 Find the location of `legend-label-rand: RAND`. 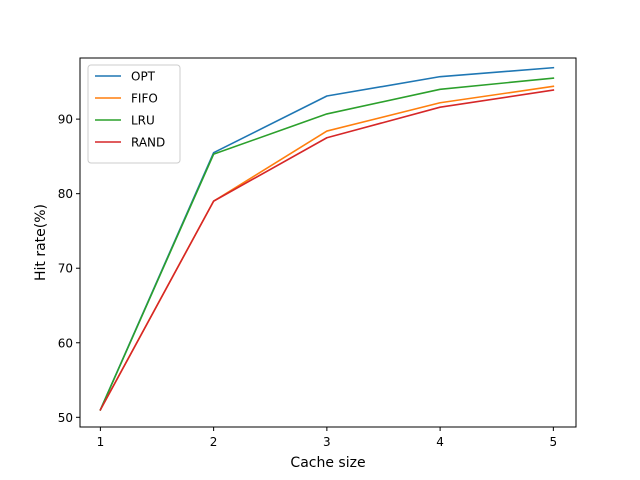

legend-label-rand: RAND is located at coordinates (148, 143).